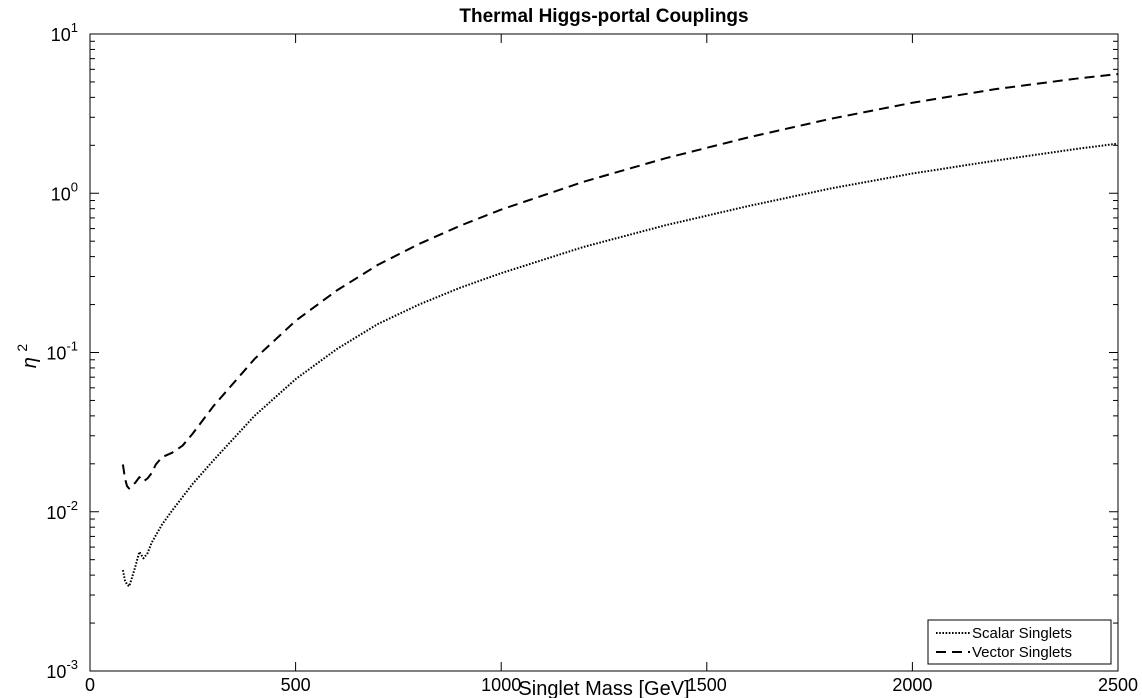 The width and height of the screenshot is (1142, 698). Describe the element at coordinates (74, 186) in the screenshot. I see `y-tick-label-exponent: 0` at that location.